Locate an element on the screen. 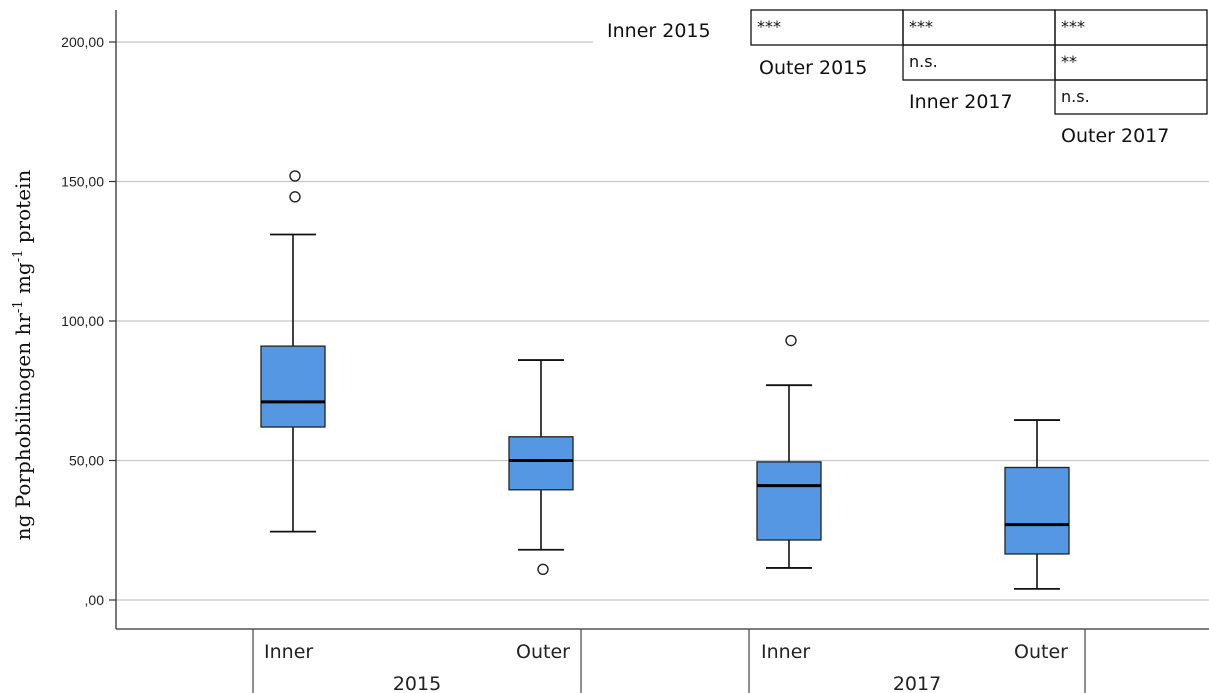 Image resolution: width=1209 pixels, height=693 pixels. box-2015-inner is located at coordinates (293, 351).